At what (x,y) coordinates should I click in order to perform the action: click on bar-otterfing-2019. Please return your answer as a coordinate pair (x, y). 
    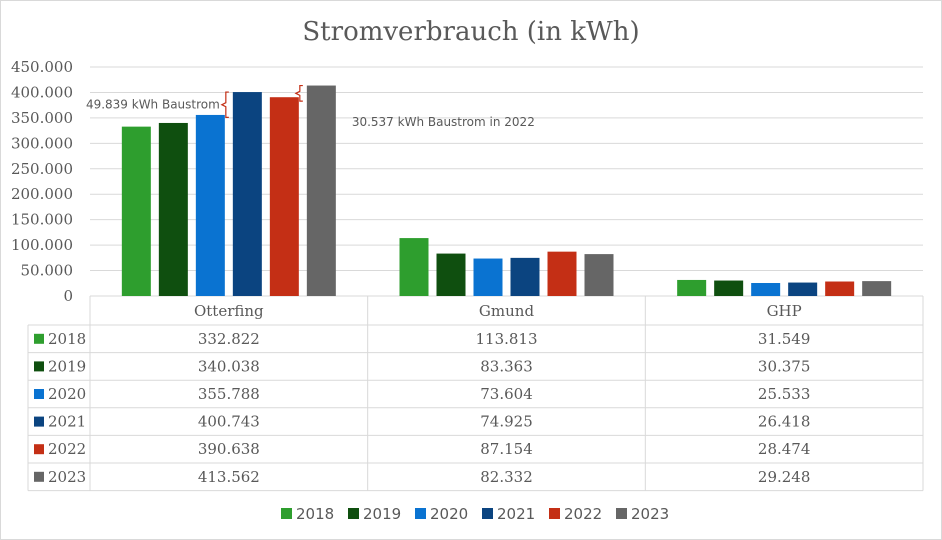
    Looking at the image, I should click on (173, 209).